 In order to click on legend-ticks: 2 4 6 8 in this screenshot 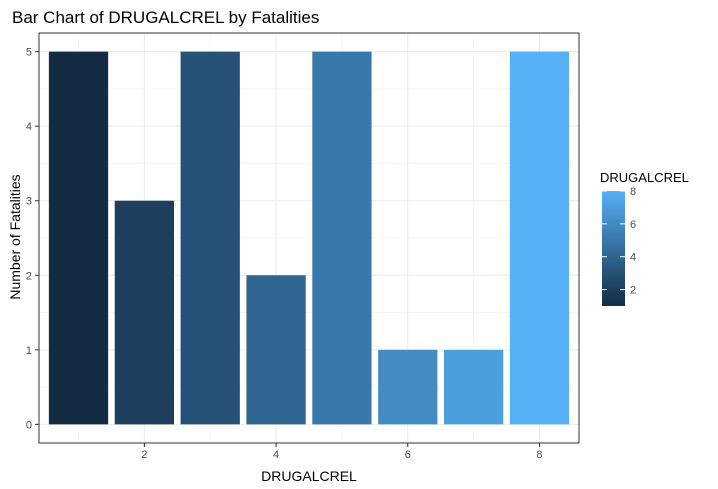, I will do `click(619, 241)`.